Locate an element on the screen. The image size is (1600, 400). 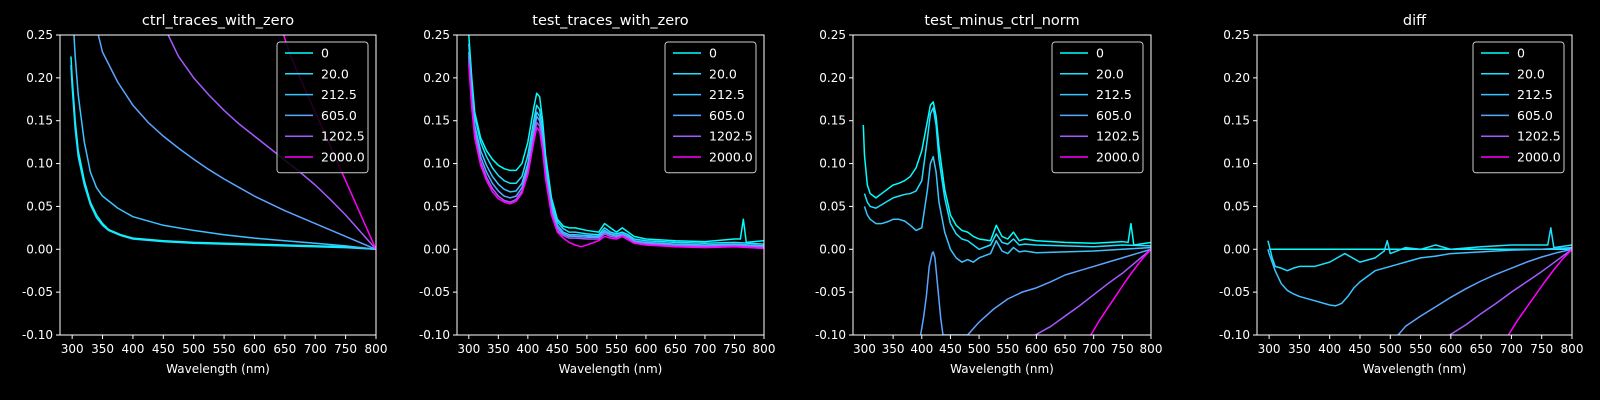
series-line-20.0 is located at coordinates (1419, 249).